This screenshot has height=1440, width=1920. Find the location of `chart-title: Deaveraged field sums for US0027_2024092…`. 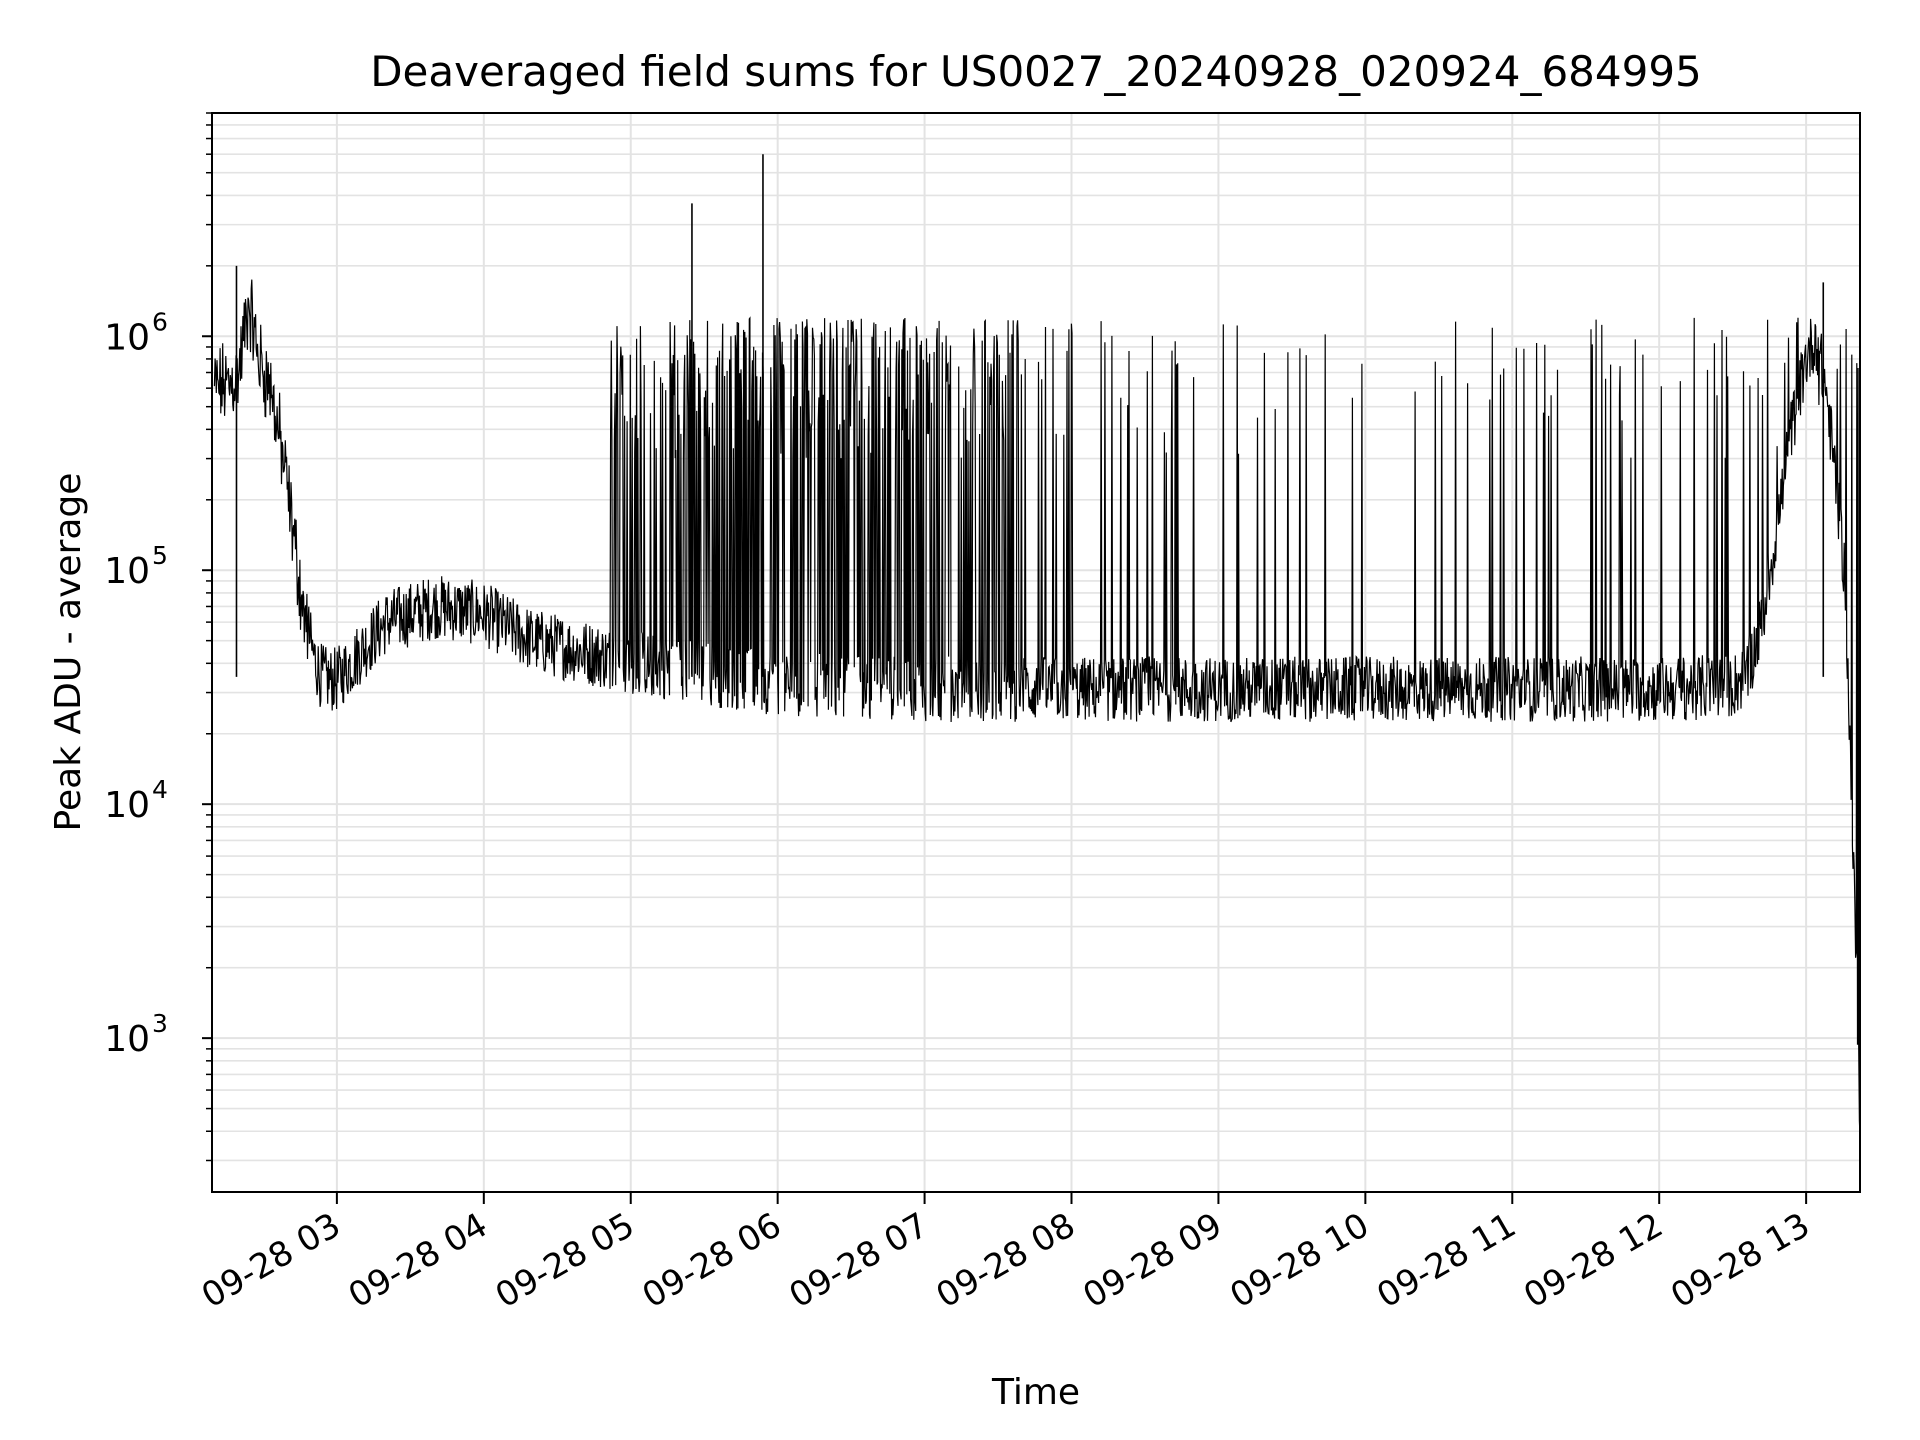

chart-title: Deaveraged field sums for US0027_2024092… is located at coordinates (1036, 71).